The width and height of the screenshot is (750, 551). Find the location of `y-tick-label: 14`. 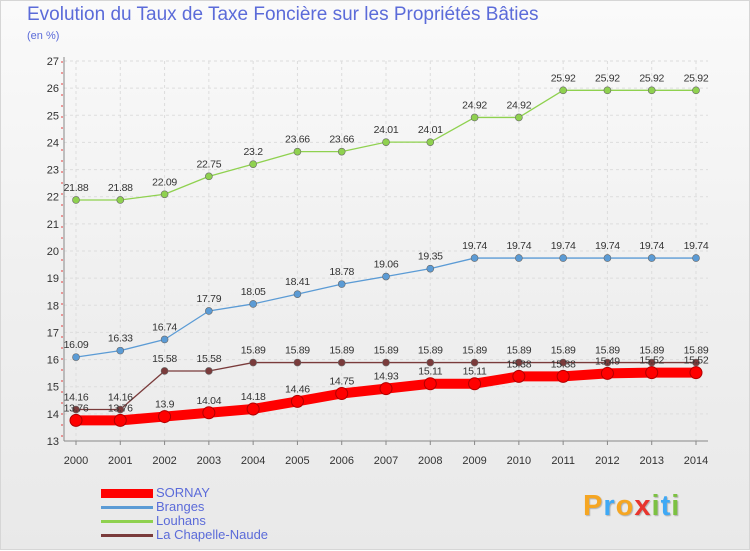

y-tick-label: 14 is located at coordinates (53, 415).